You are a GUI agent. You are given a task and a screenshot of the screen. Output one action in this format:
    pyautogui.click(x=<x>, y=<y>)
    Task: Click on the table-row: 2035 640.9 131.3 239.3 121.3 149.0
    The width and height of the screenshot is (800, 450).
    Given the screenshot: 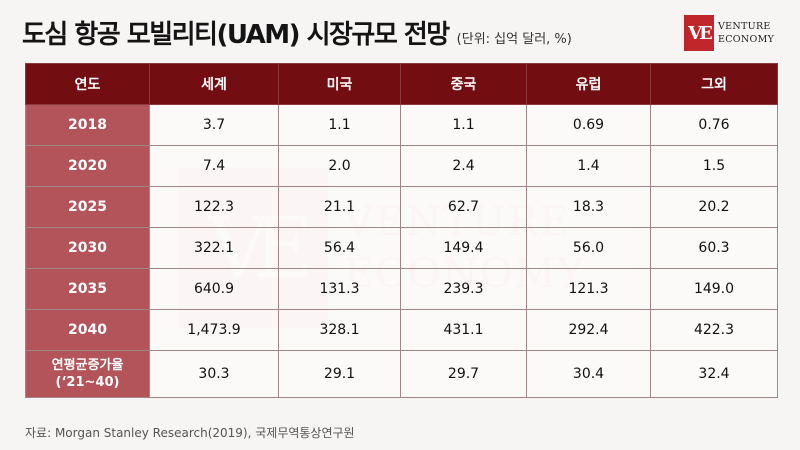 What is the action you would take?
    pyautogui.click(x=401, y=289)
    